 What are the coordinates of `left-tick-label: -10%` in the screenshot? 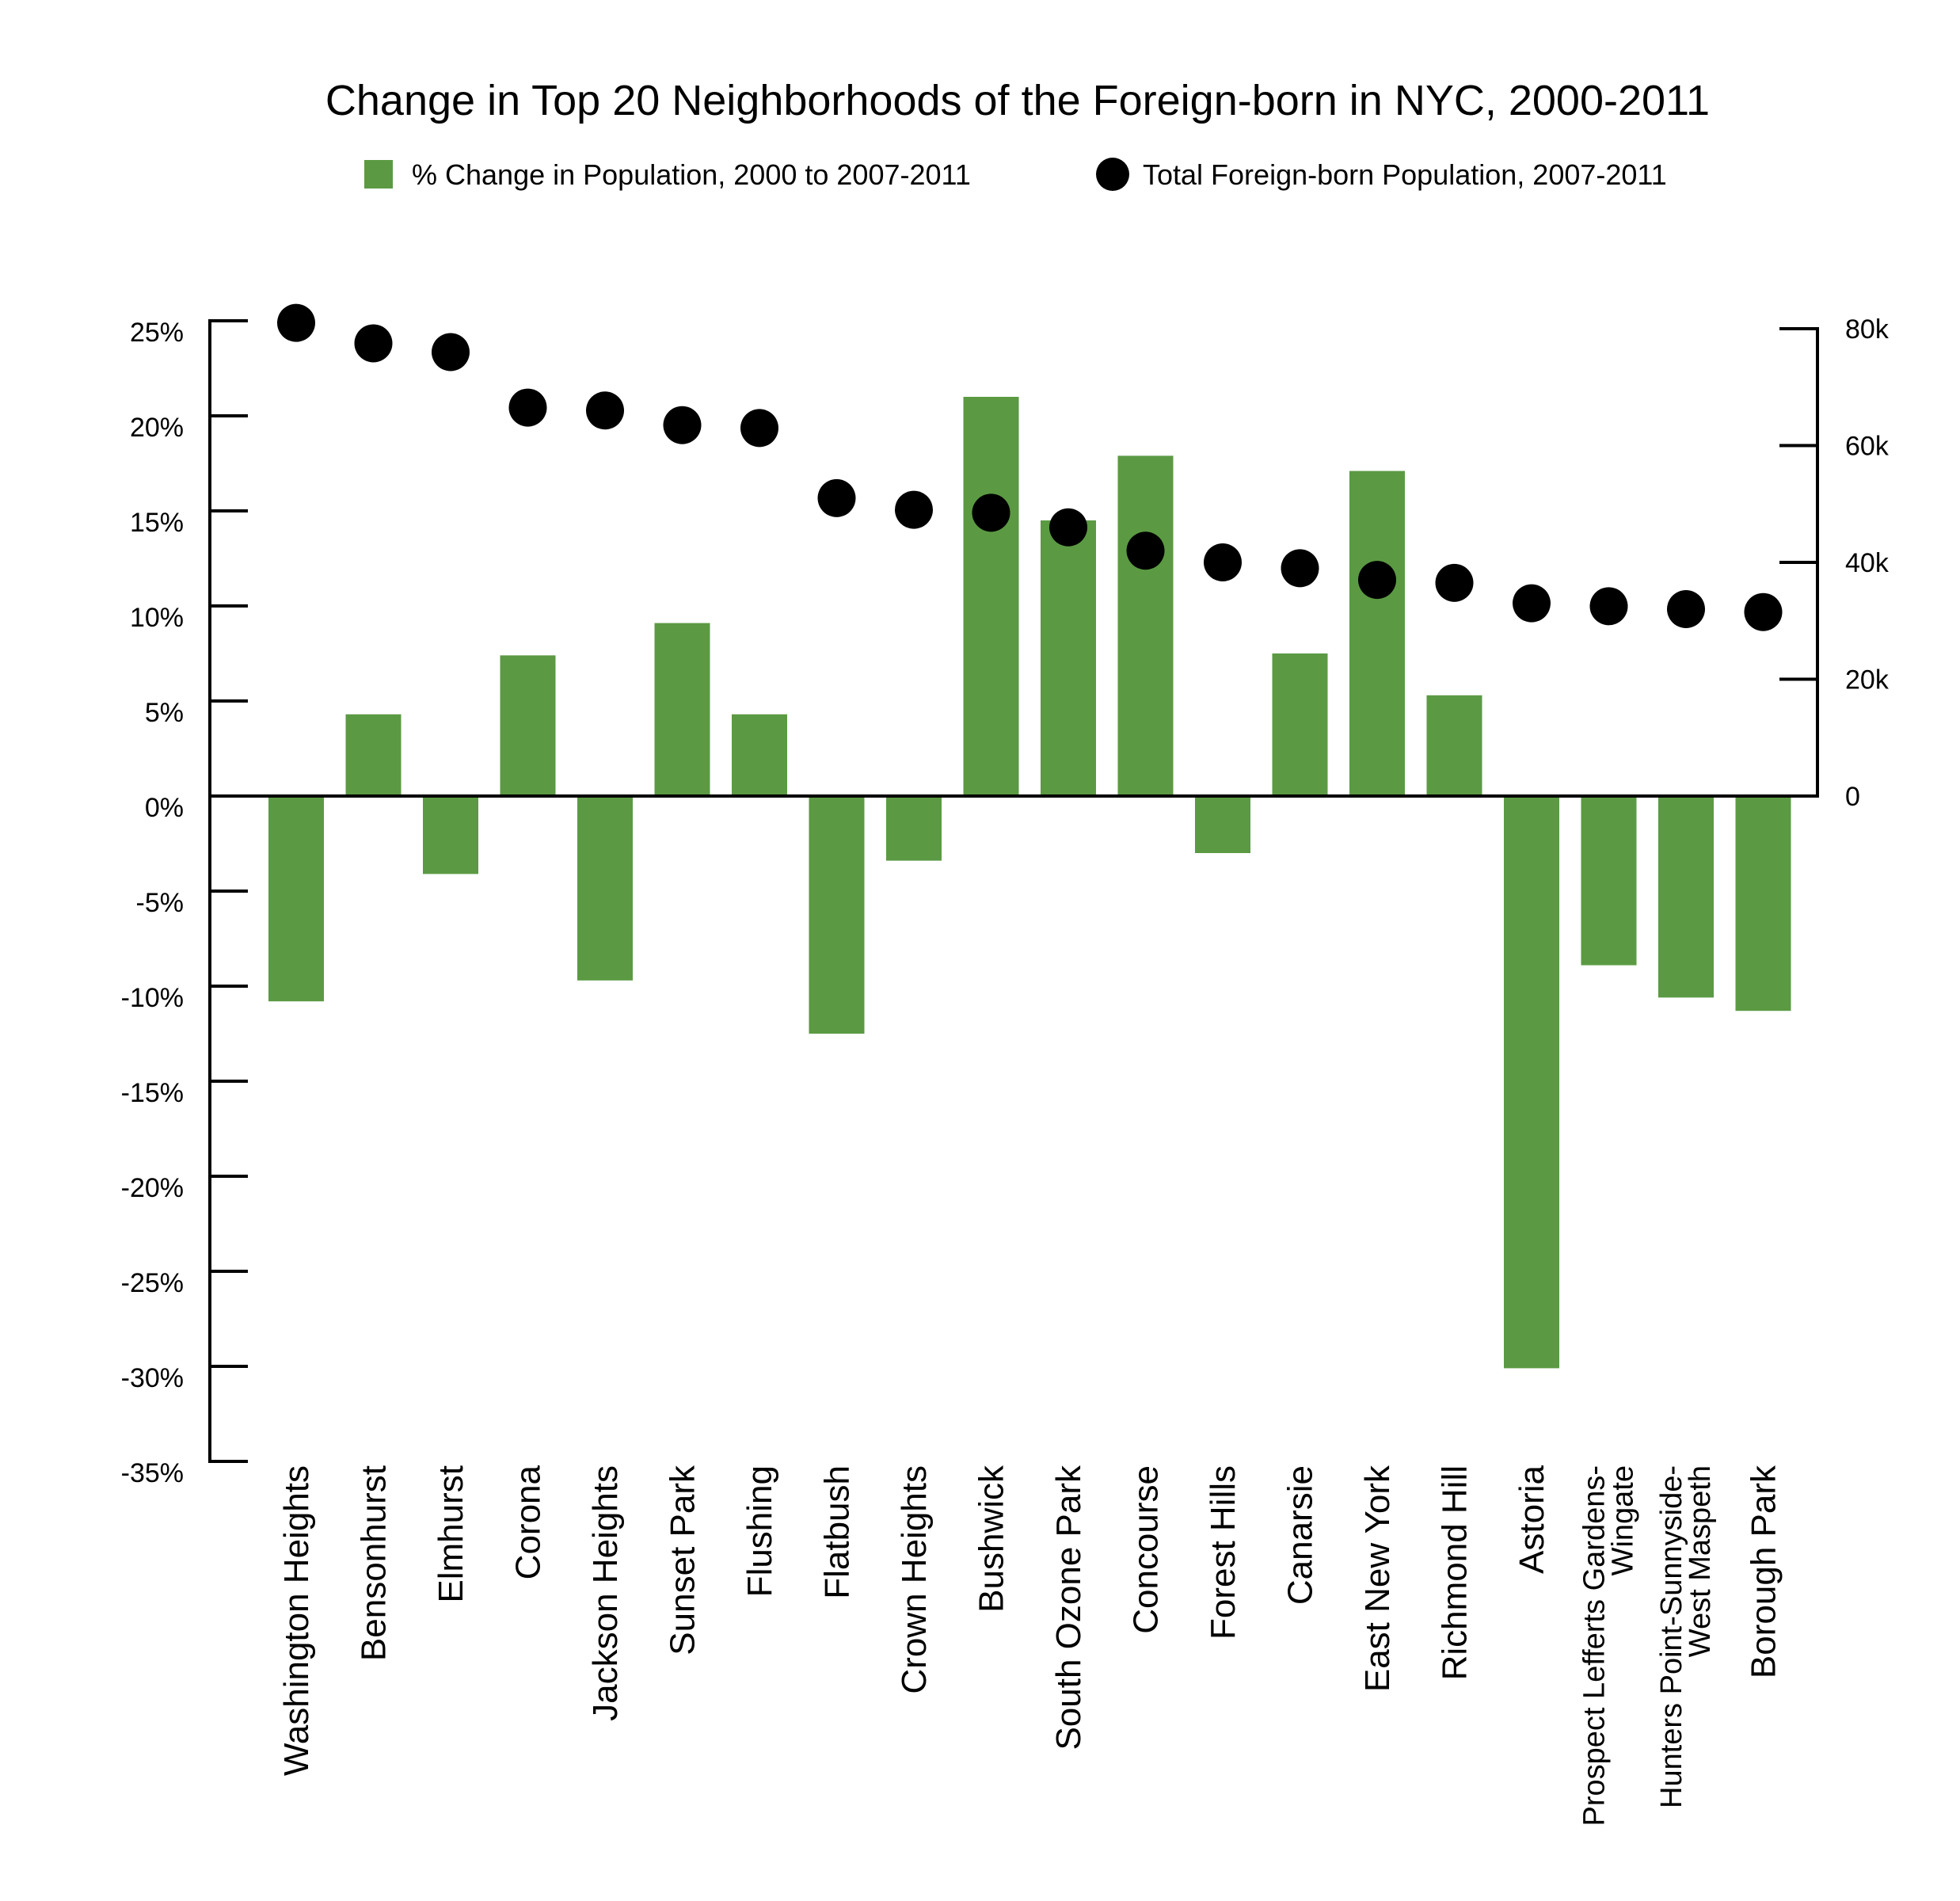 It's located at (152, 998).